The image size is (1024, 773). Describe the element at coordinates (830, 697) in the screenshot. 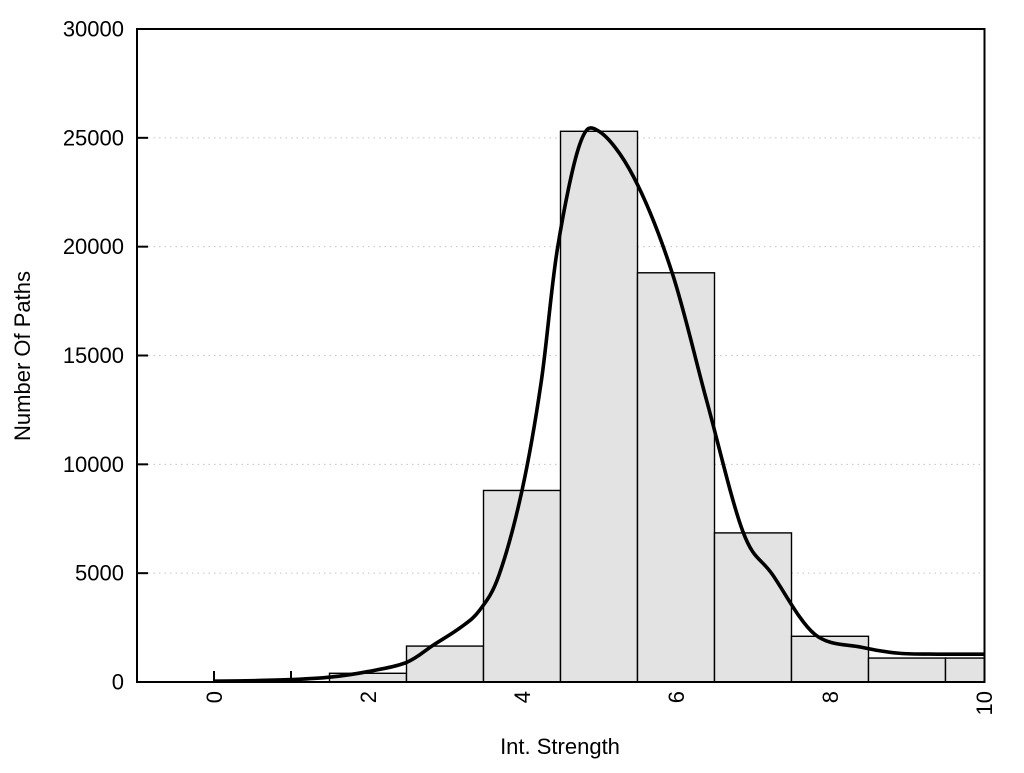

I see `x-tick-label: 8` at that location.